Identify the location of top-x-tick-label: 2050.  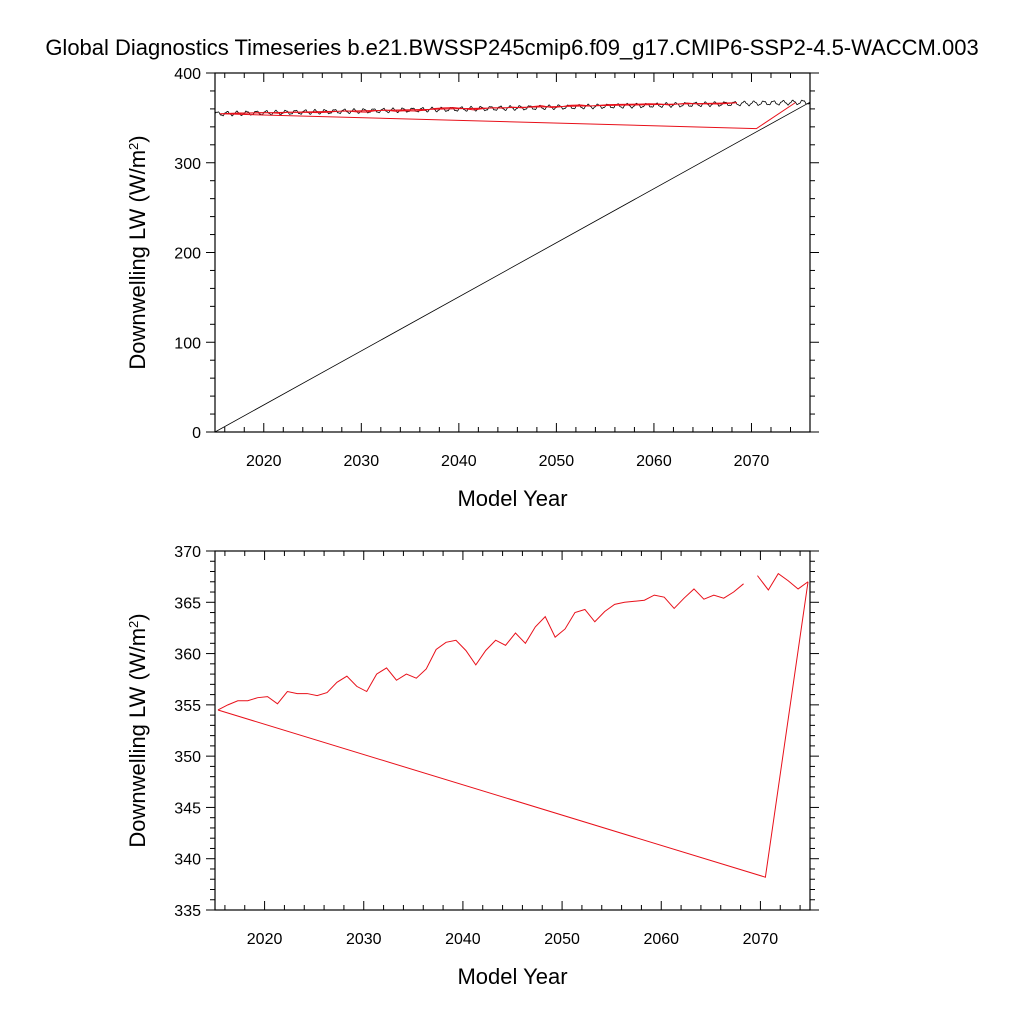
(557, 461).